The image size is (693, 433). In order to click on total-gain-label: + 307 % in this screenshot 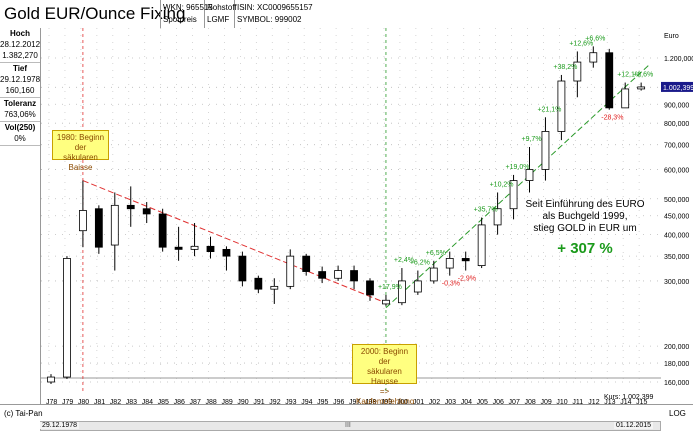, I will do `click(585, 248)`.